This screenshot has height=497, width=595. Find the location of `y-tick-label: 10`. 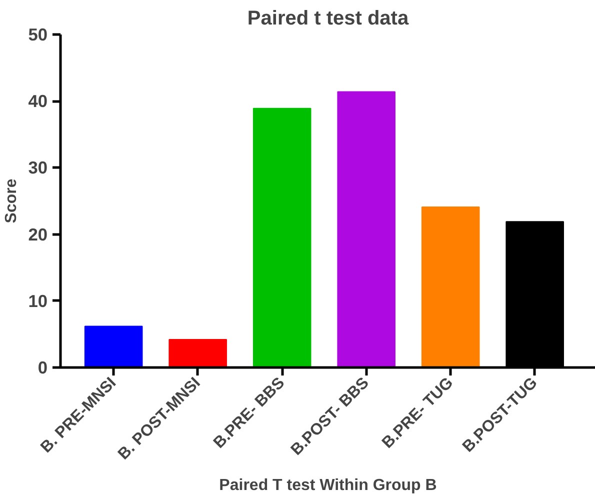

y-tick-label: 10 is located at coordinates (38, 300).